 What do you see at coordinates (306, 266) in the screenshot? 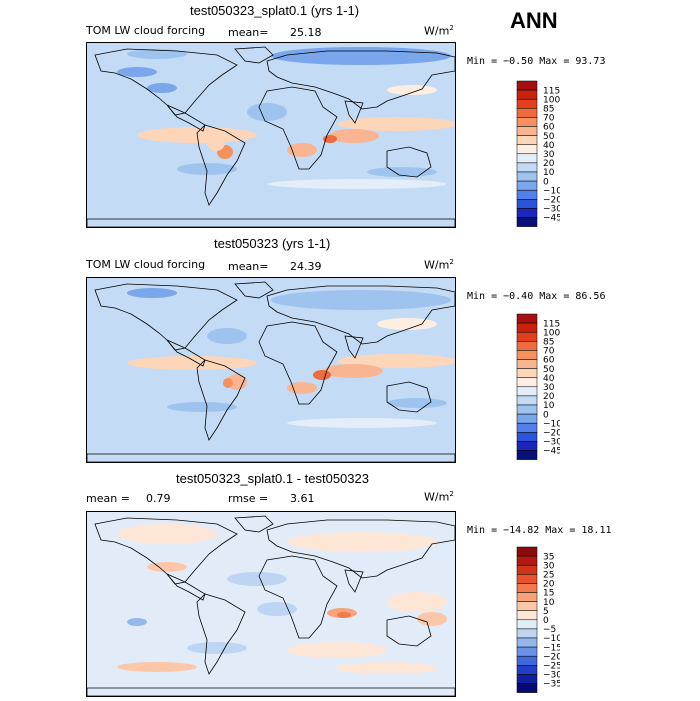
I see `panel-2-mean-value: 24.39` at bounding box center [306, 266].